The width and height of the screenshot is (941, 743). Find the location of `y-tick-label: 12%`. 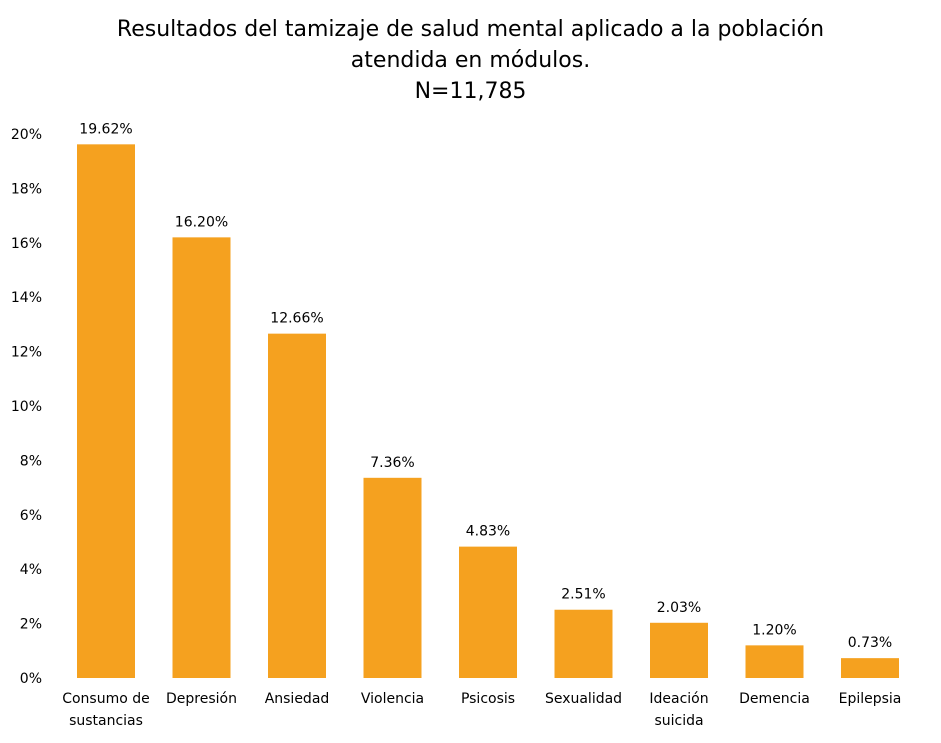

y-tick-label: 12% is located at coordinates (26, 353).